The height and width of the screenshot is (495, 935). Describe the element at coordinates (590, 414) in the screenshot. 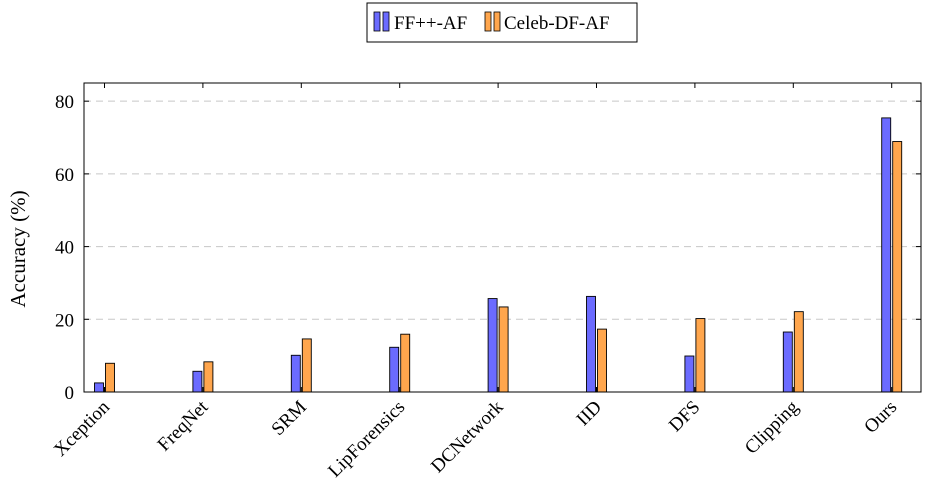

I see `x-tick-label: IID` at that location.